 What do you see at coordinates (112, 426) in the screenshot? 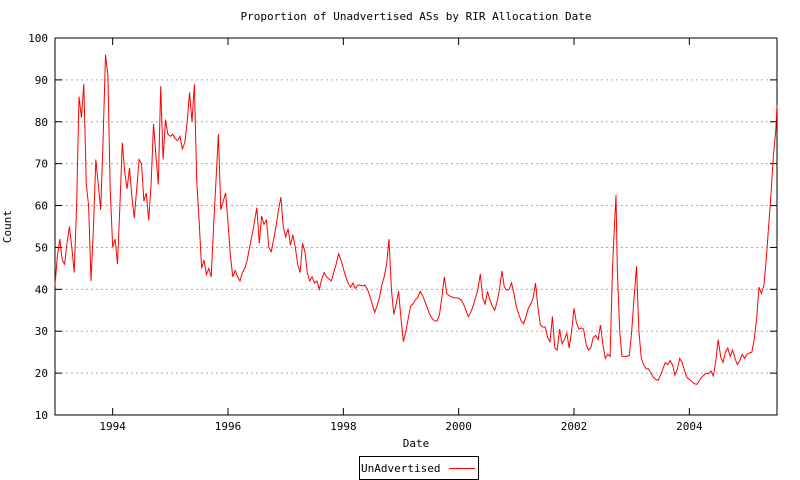
I see `x-tick-label: 1994` at bounding box center [112, 426].